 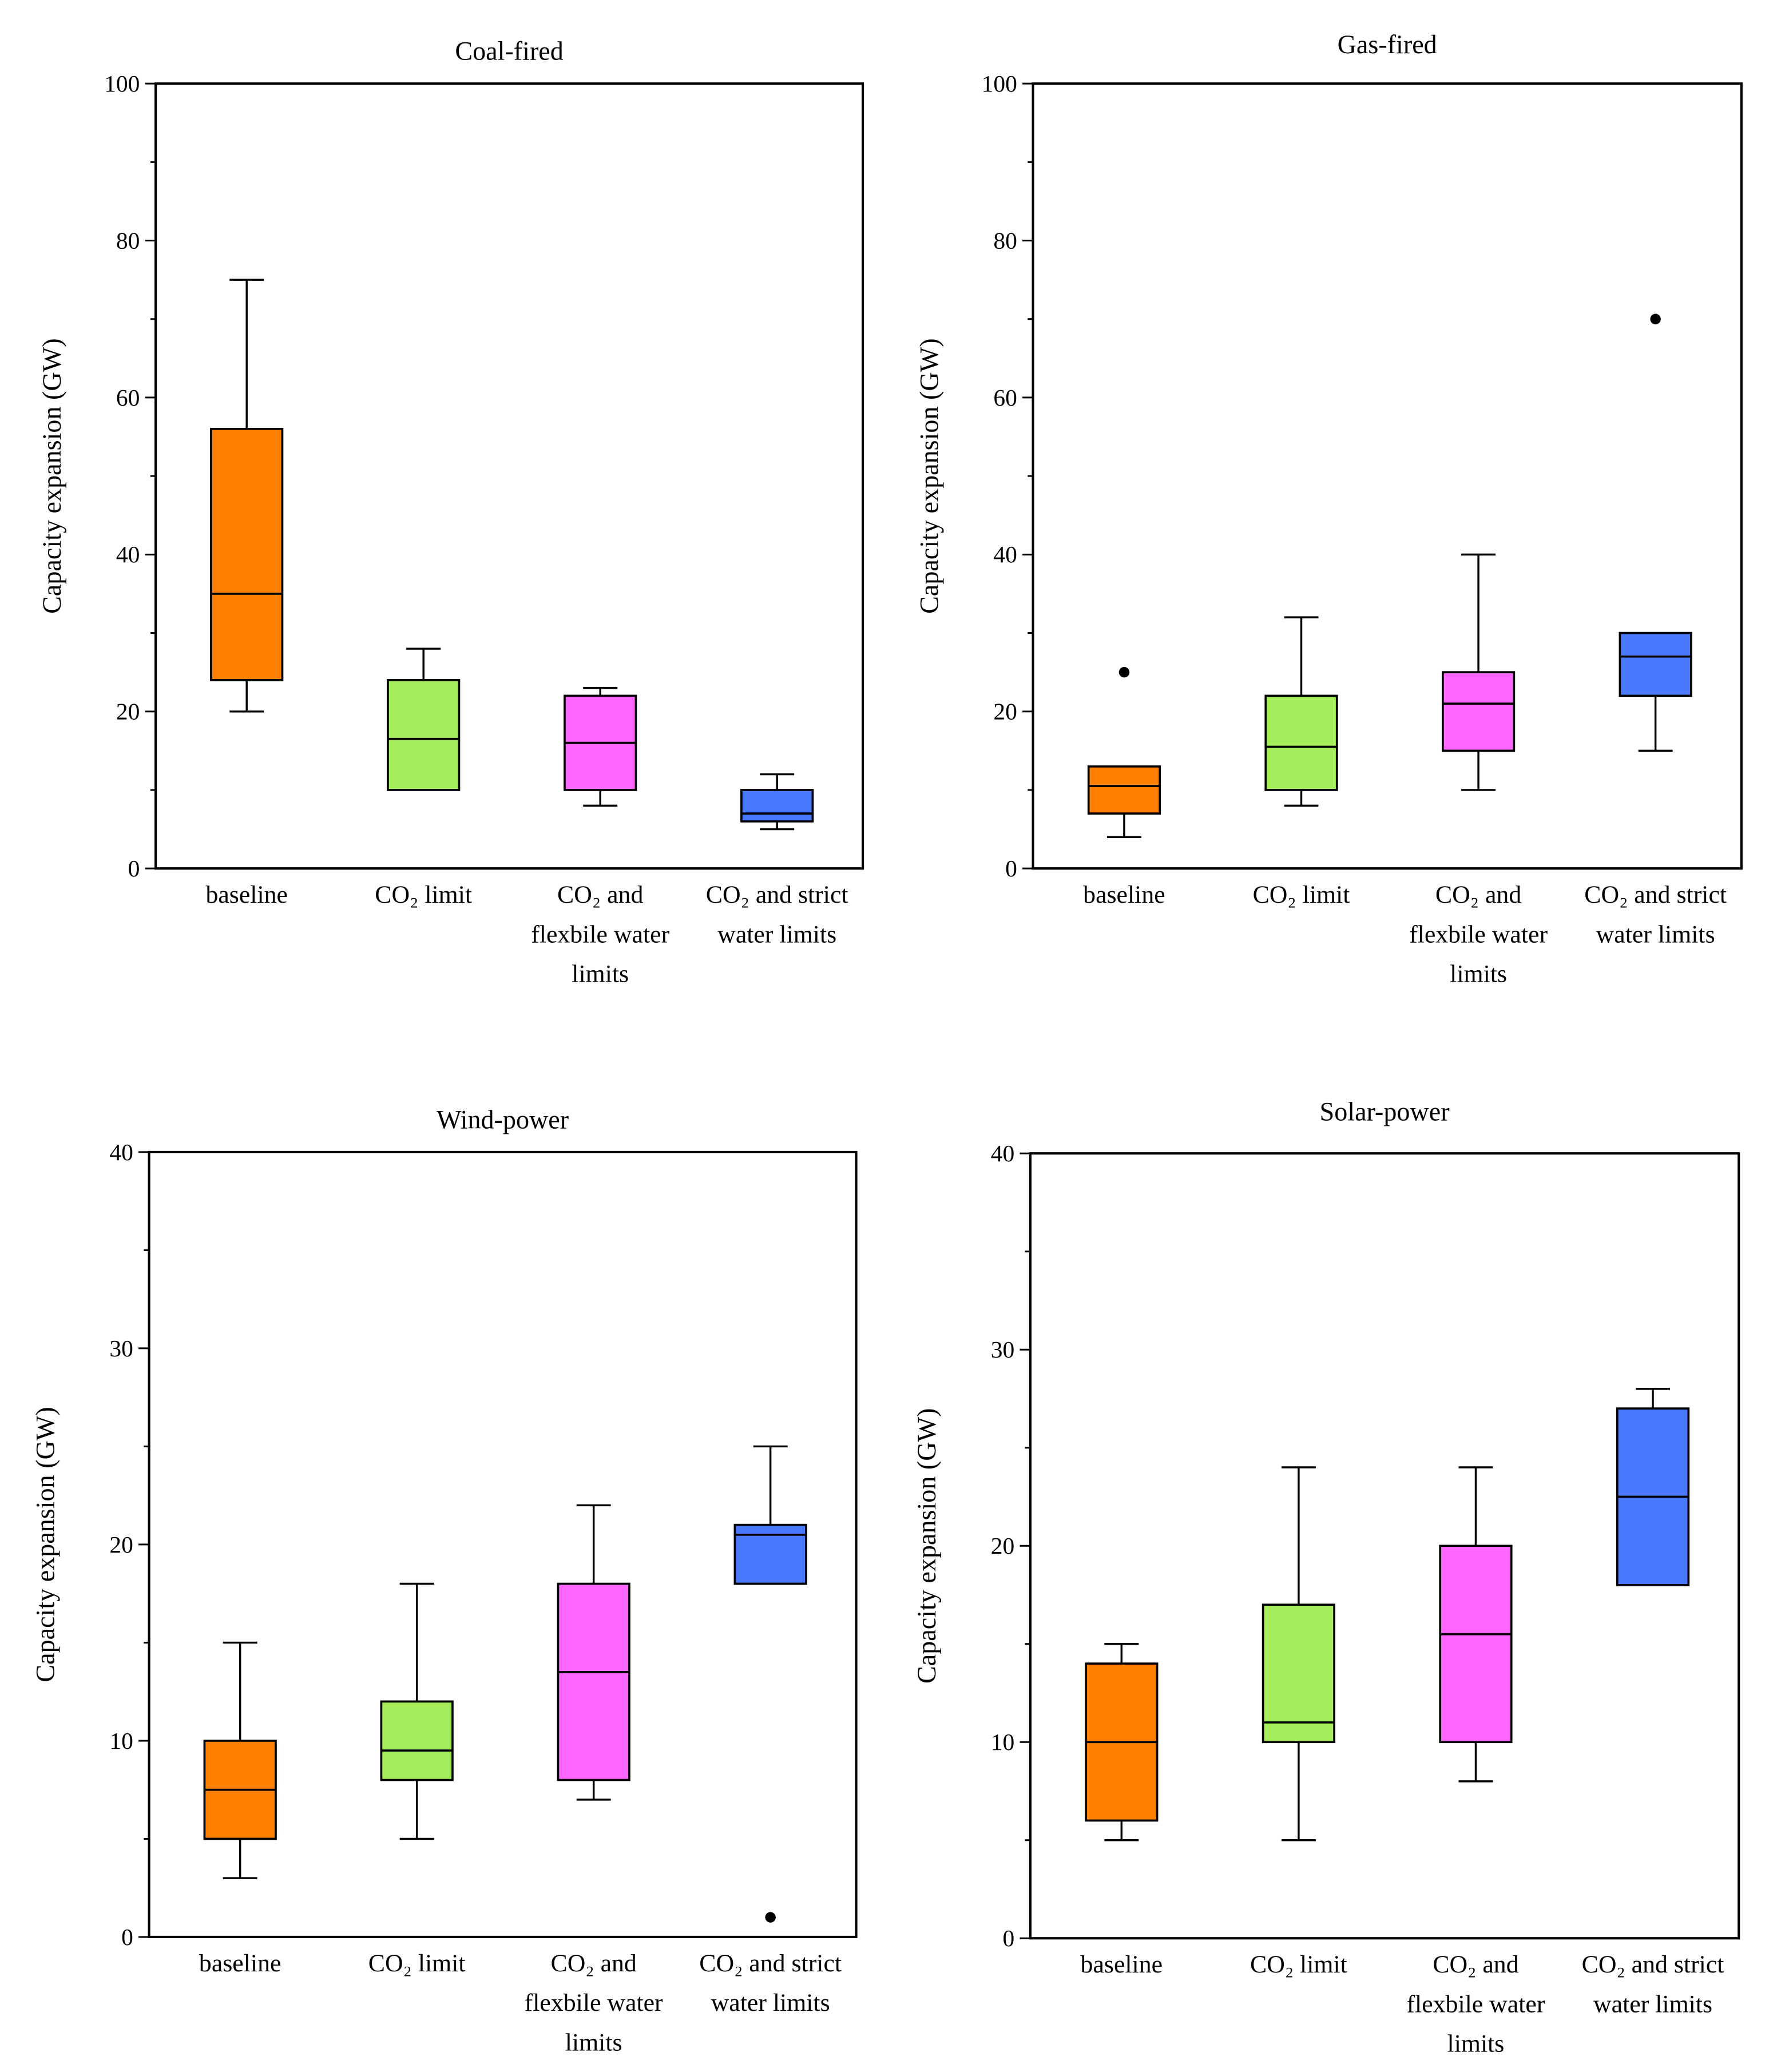 I want to click on chart-title: Coal-fired, so click(x=509, y=51).